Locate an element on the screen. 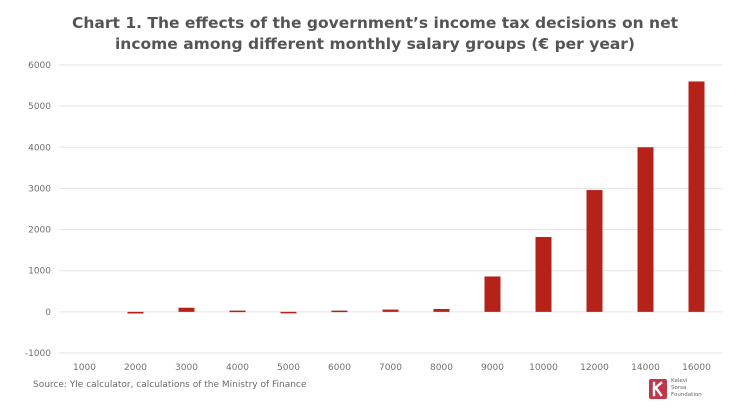  y-tick-label: 1000 is located at coordinates (39, 272).